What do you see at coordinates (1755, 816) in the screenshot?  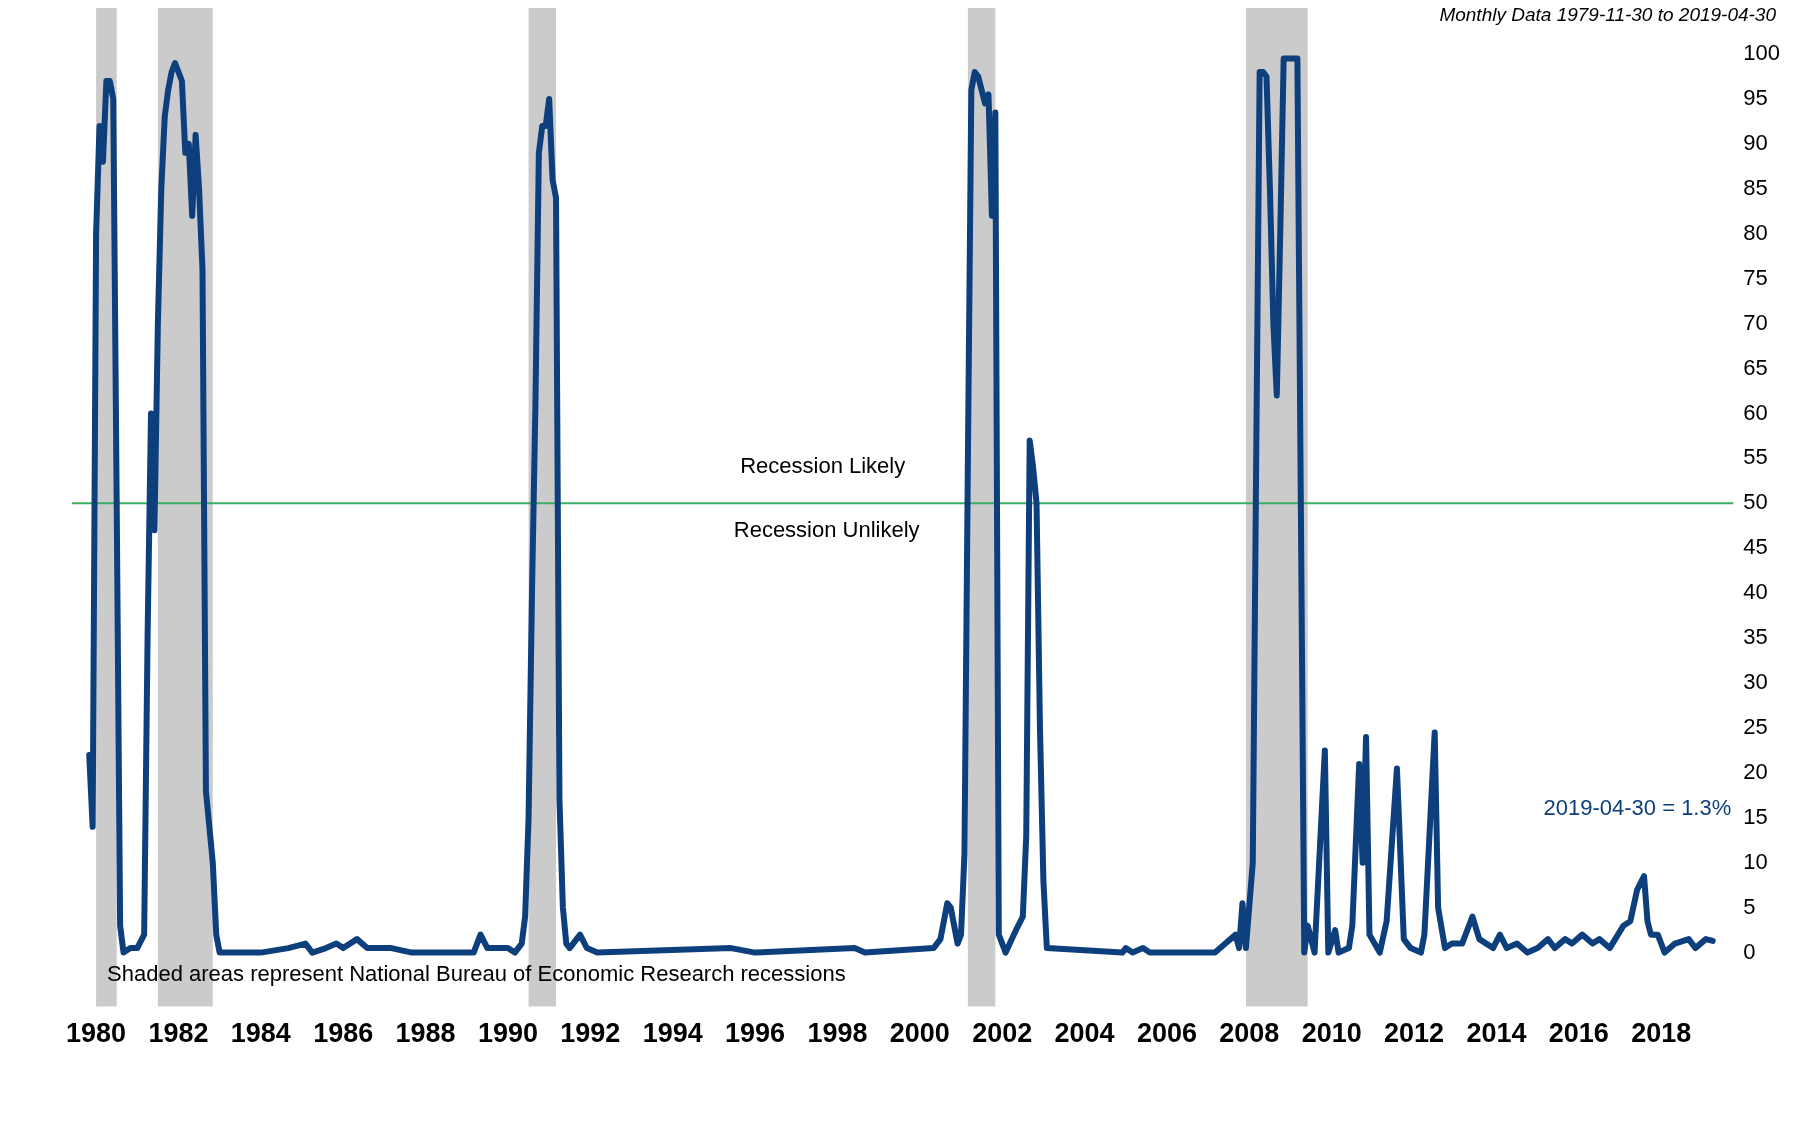 I see `y-tick-label: 15` at bounding box center [1755, 816].